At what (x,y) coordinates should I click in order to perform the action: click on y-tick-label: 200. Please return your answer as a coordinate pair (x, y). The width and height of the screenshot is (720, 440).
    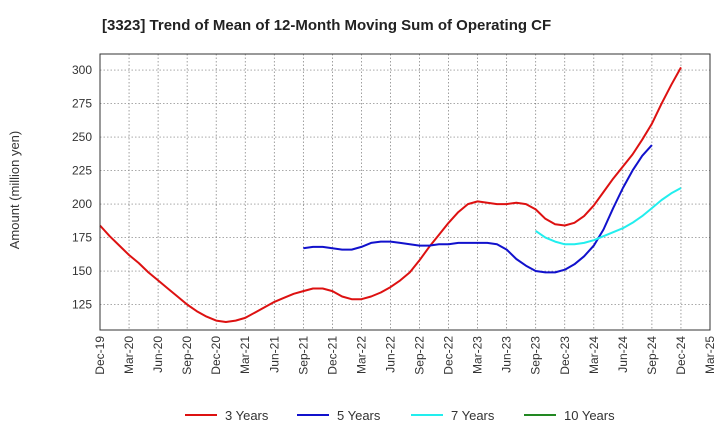
    Looking at the image, I should click on (82, 204).